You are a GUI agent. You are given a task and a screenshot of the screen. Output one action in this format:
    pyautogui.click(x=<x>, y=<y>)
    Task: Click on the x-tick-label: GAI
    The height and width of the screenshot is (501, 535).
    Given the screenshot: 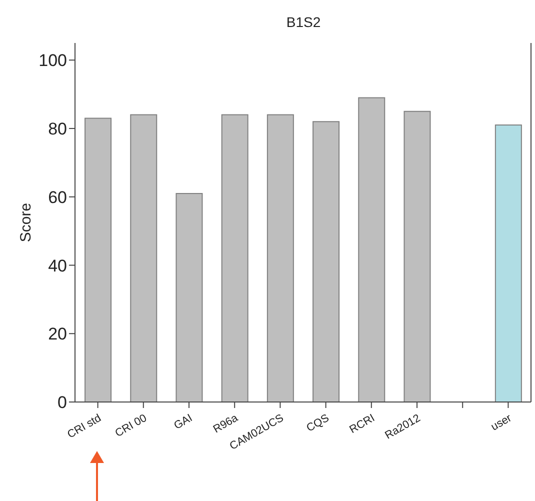 What is the action you would take?
    pyautogui.click(x=183, y=422)
    